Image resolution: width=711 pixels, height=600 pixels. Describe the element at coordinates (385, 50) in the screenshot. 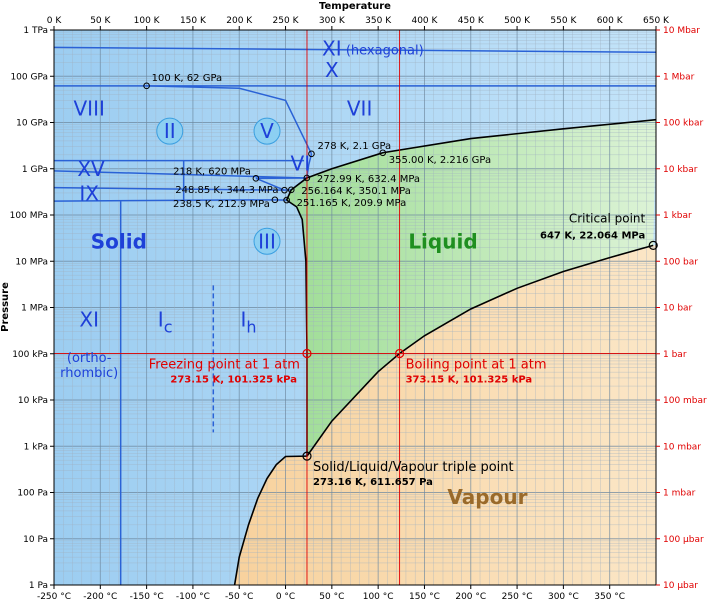

I see `phase-label-note: (hexagonal)` at that location.